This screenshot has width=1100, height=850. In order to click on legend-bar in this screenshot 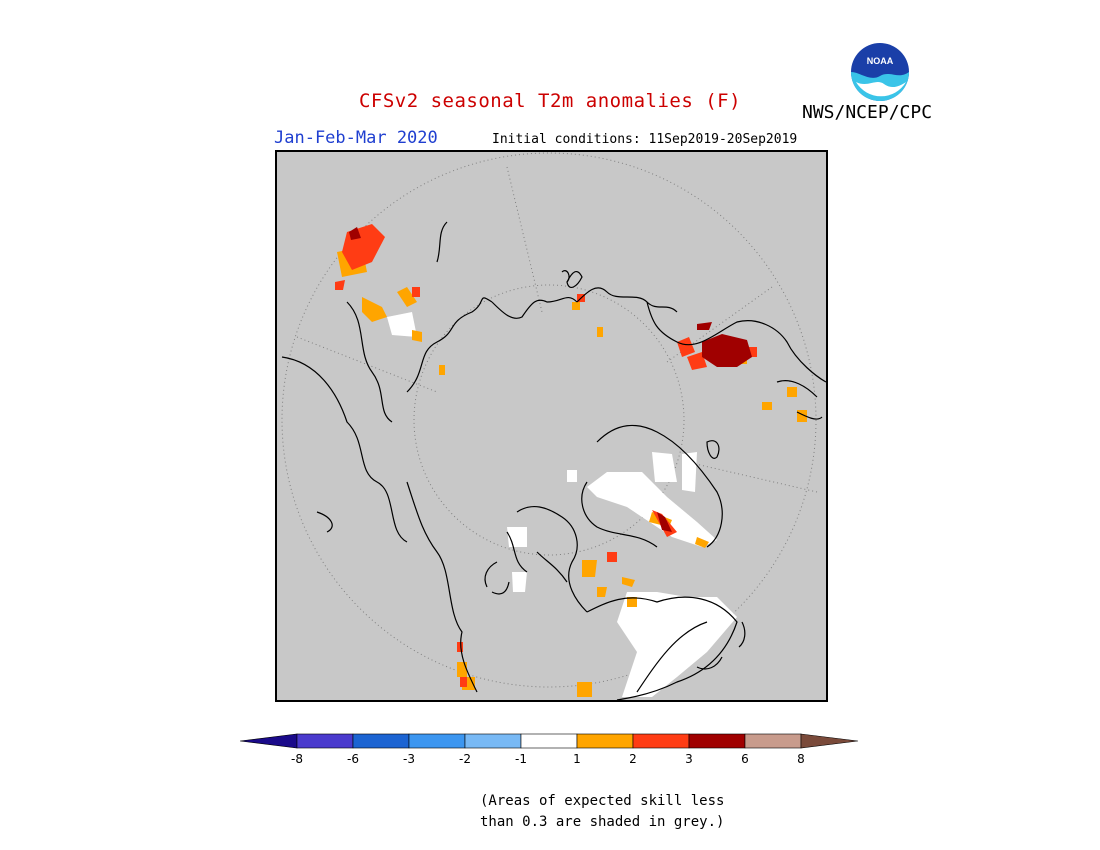, I will do `click(549, 741)`.